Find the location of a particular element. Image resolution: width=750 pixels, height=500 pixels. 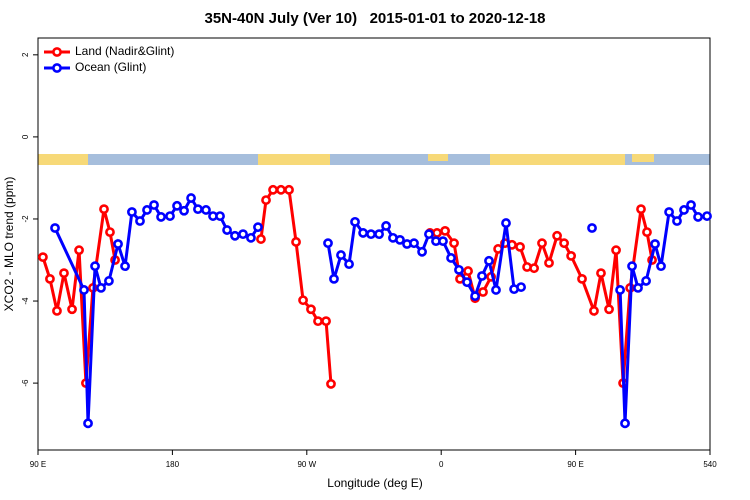

legend-label: Land (Nadir&Glint) is located at coordinates (124, 51).